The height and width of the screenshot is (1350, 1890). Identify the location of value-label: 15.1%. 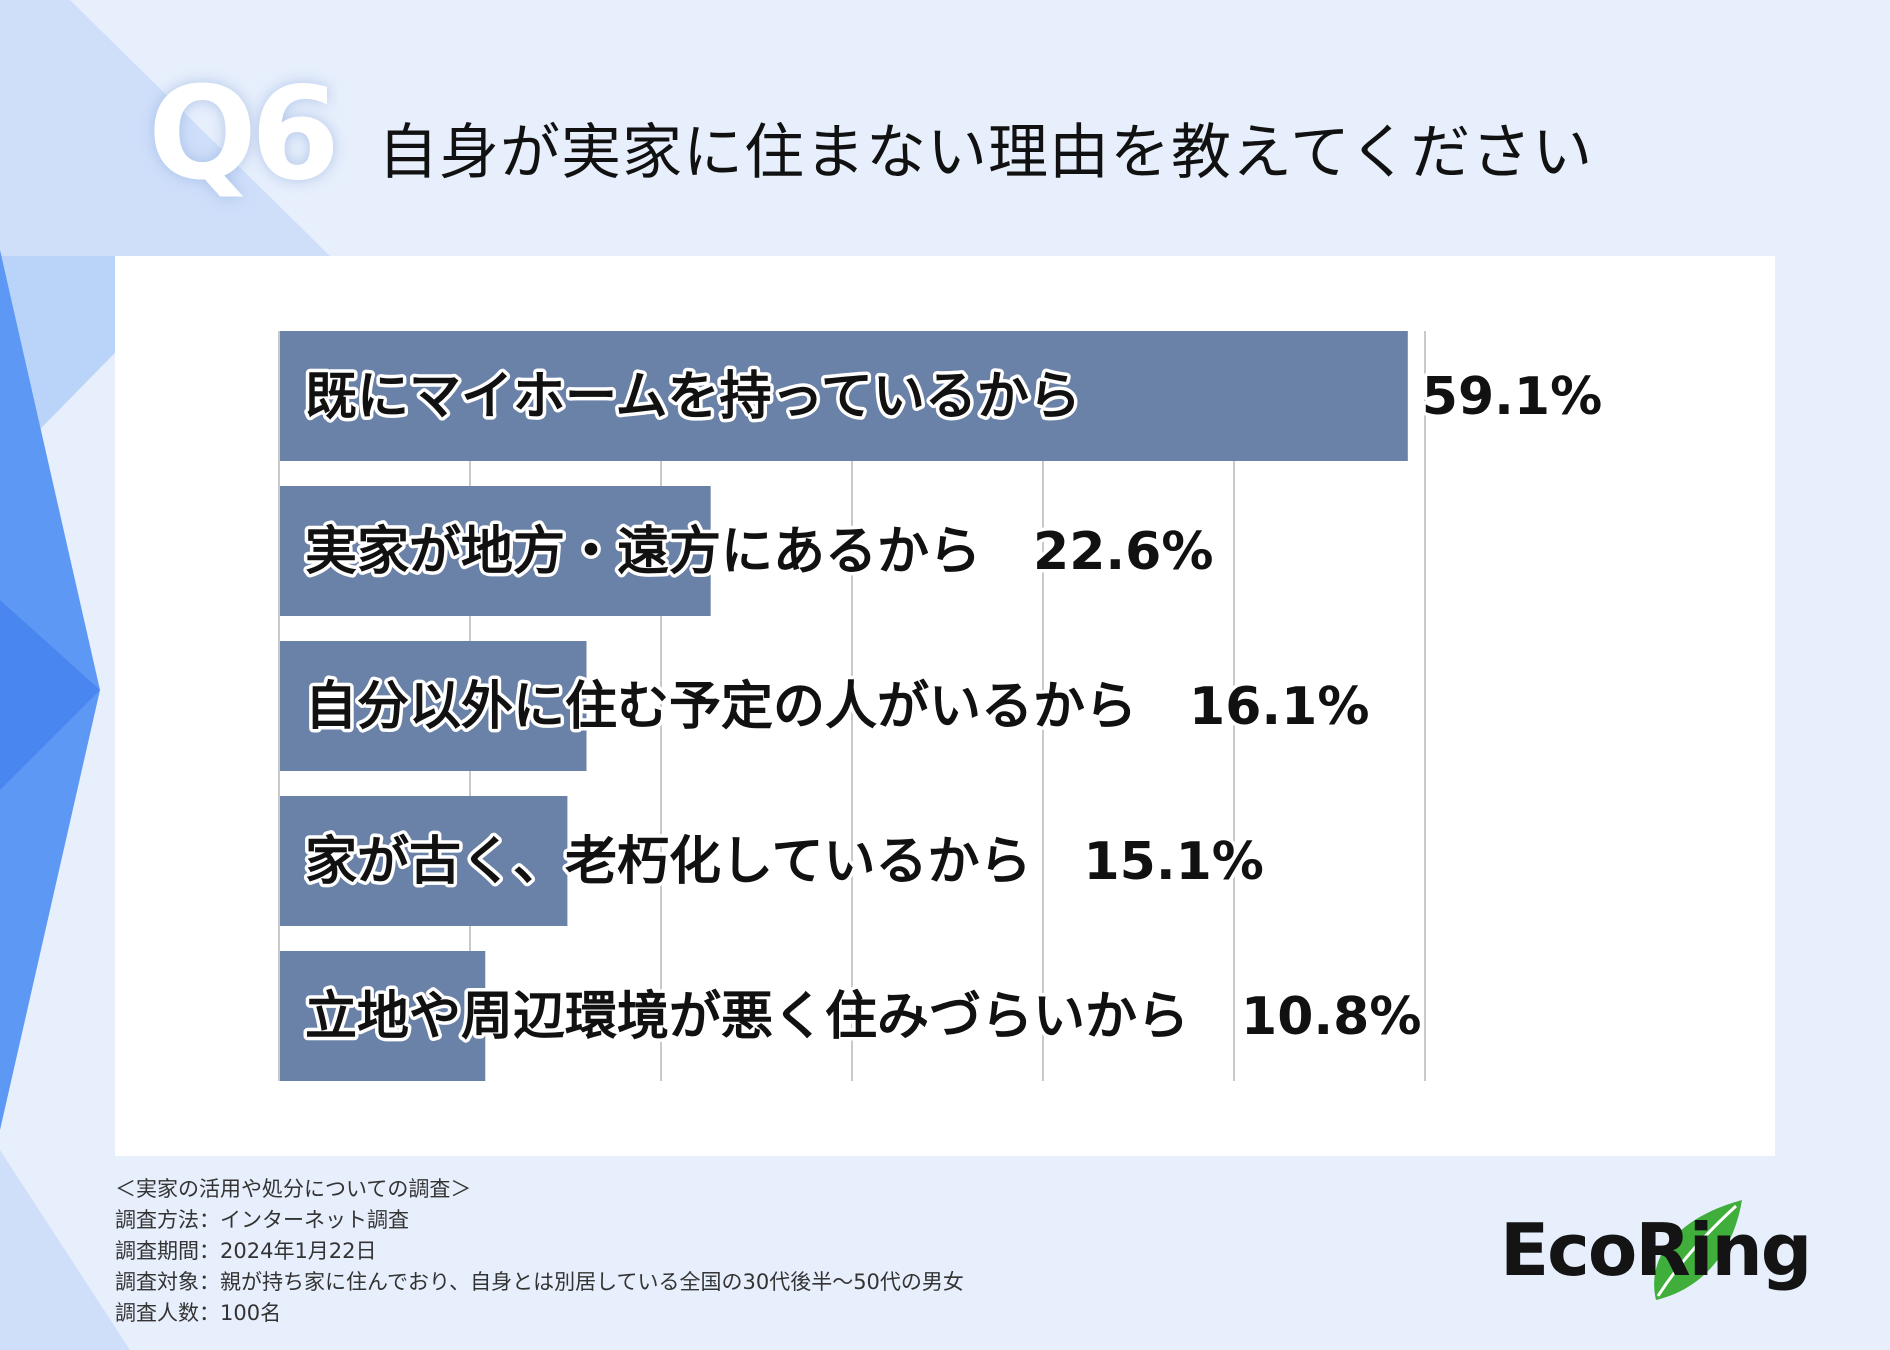
(1173, 862).